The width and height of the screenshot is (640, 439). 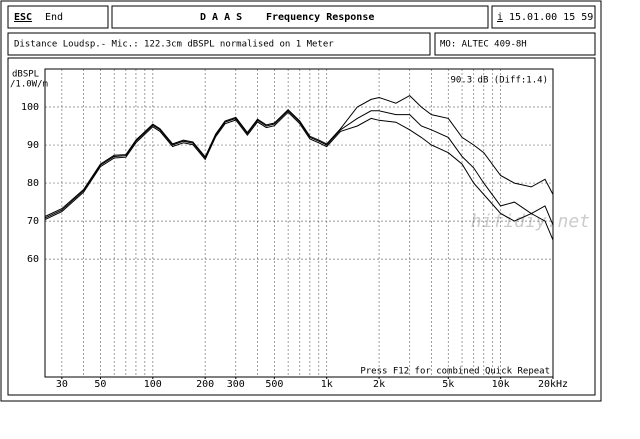 I want to click on x-tick-label: 2k, so click(x=379, y=384).